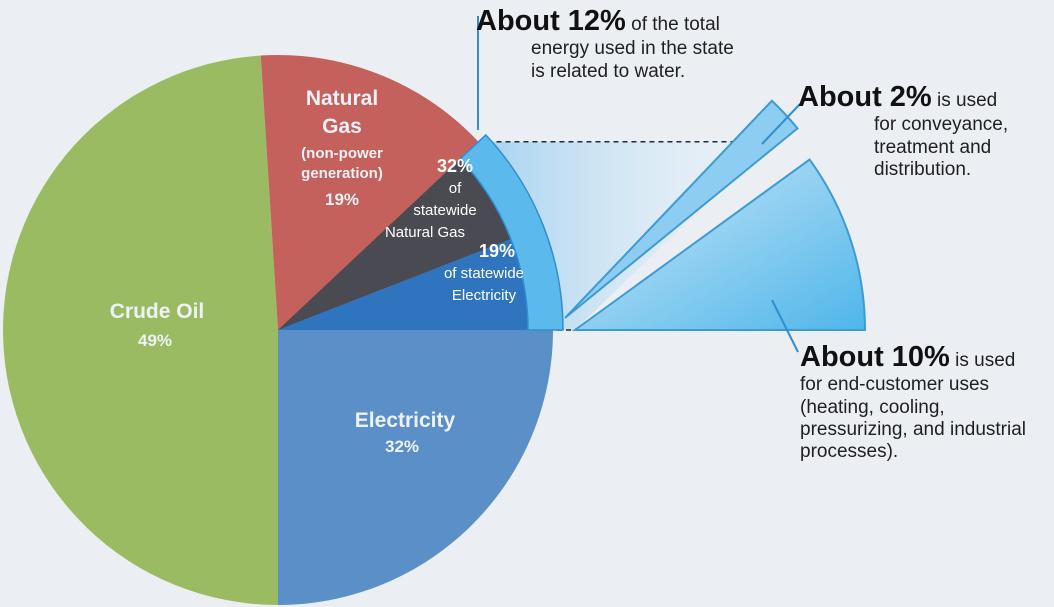 This screenshot has height=607, width=1054. Describe the element at coordinates (342, 153) in the screenshot. I see `slice-sublabel-natural-gas: (non-power` at that location.